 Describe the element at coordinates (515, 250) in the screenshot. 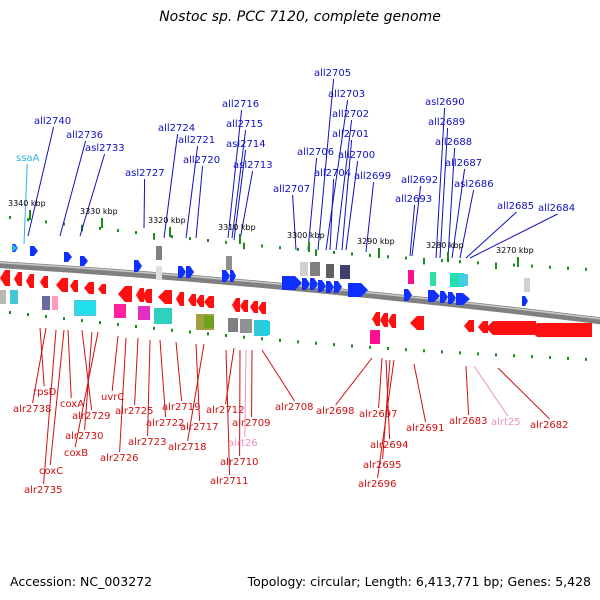

I see `scale-label: 3270 kbp` at that location.